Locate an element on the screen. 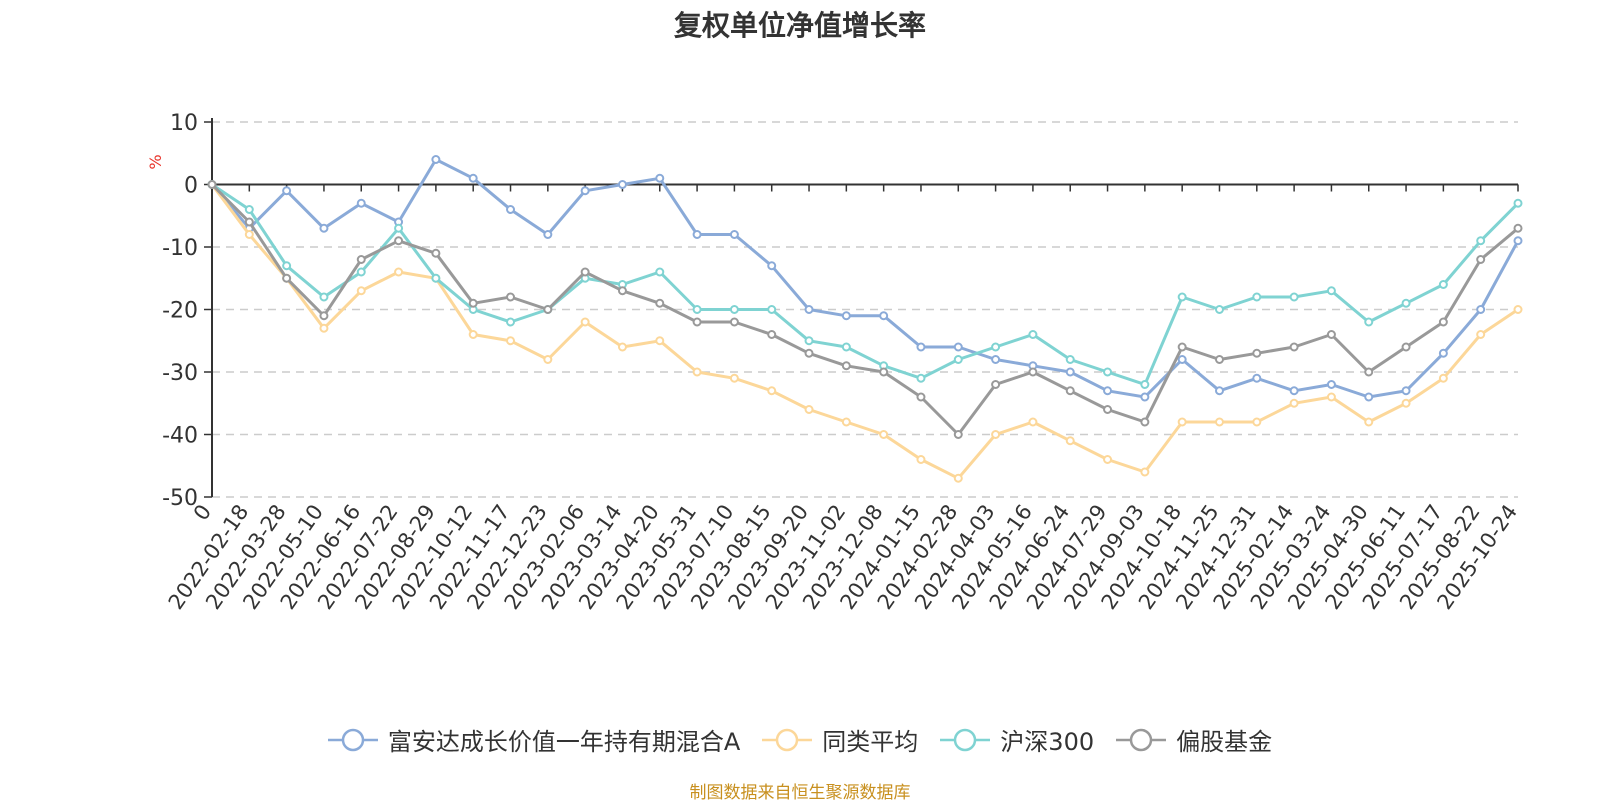 The image size is (1600, 803). y-tick-label: -20 is located at coordinates (180, 311).